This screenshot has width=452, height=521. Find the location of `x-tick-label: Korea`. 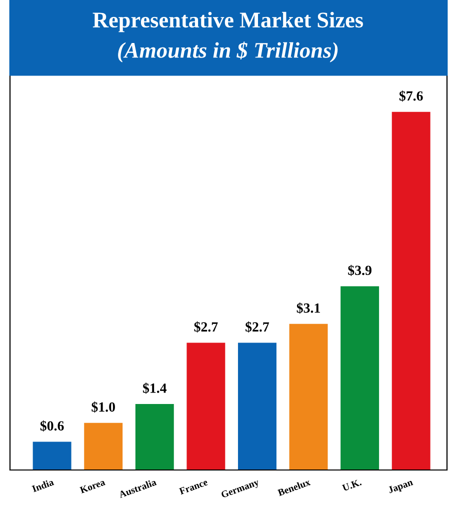

x-tick-label: Korea is located at coordinates (92, 486).